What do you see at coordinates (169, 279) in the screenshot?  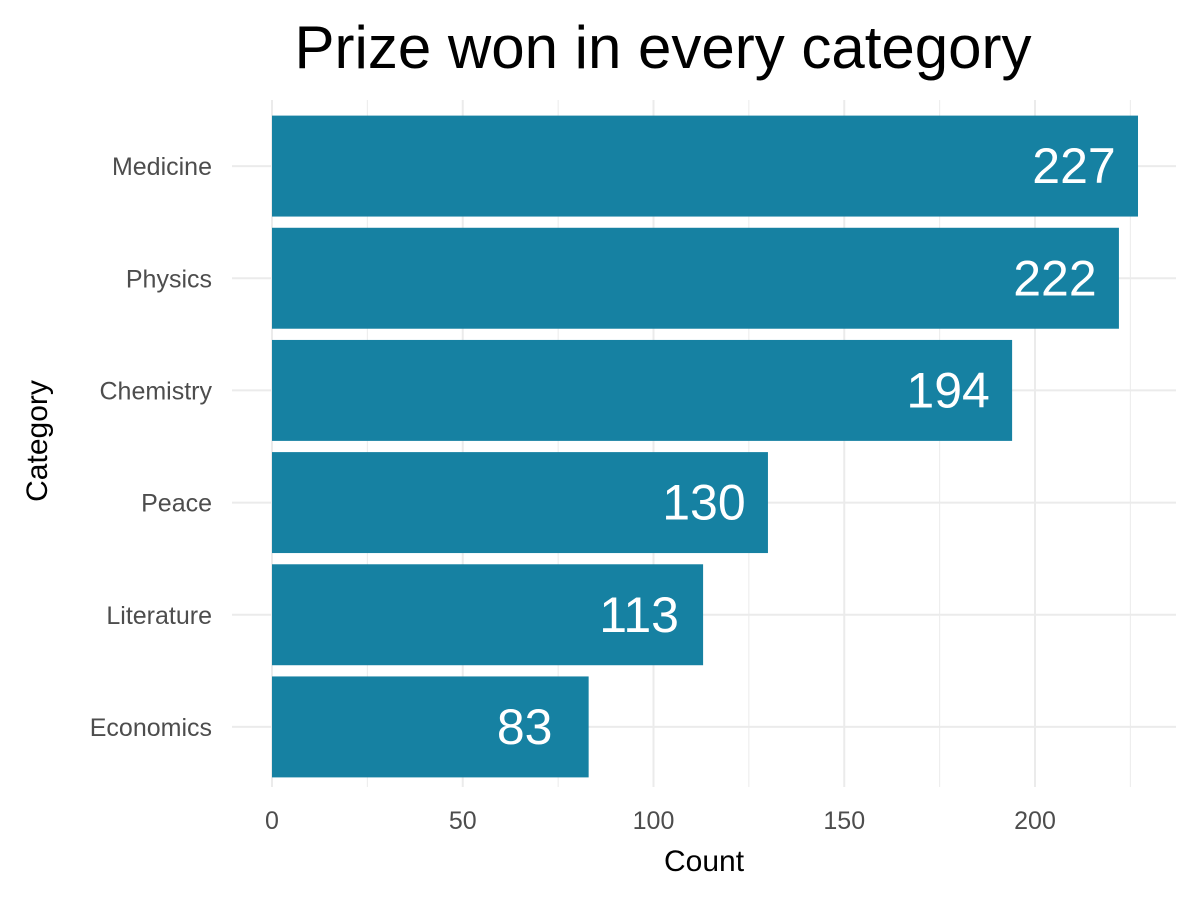 I see `y-tick-label: Physics` at bounding box center [169, 279].